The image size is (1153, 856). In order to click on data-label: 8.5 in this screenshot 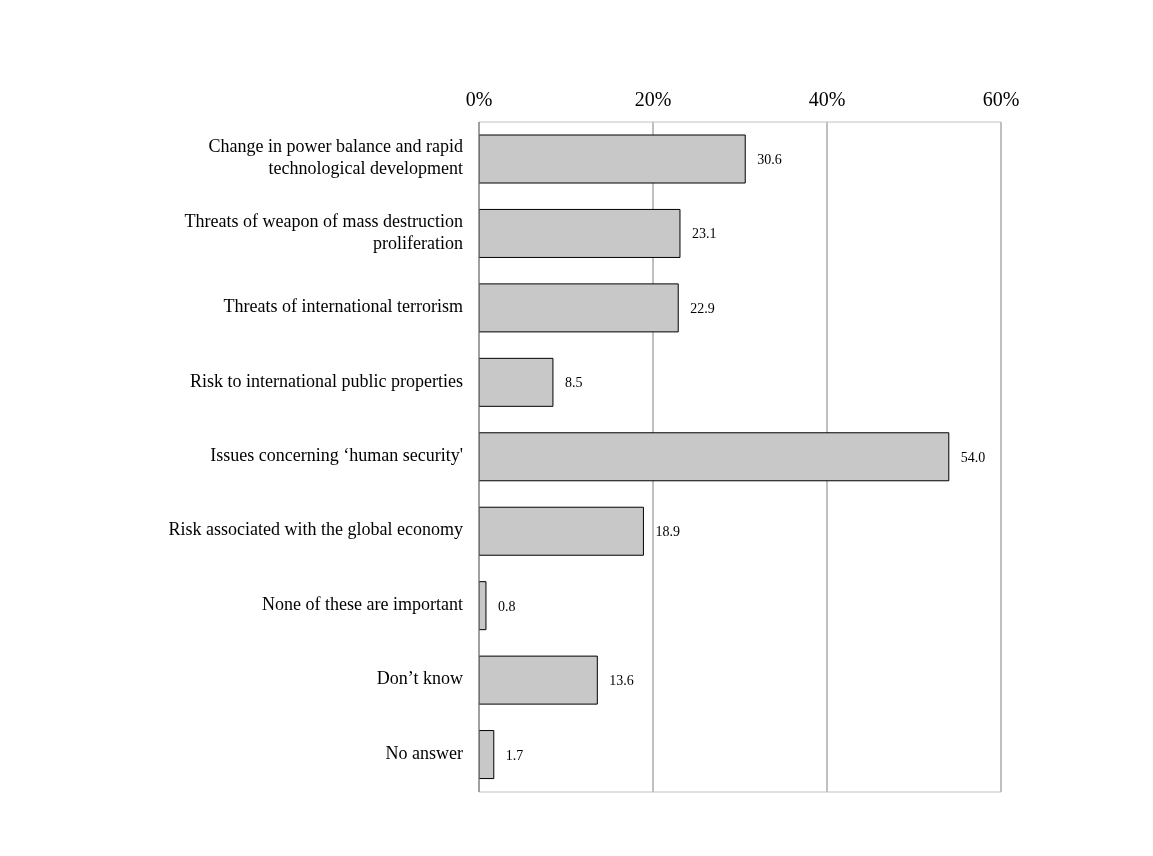, I will do `click(573, 383)`.